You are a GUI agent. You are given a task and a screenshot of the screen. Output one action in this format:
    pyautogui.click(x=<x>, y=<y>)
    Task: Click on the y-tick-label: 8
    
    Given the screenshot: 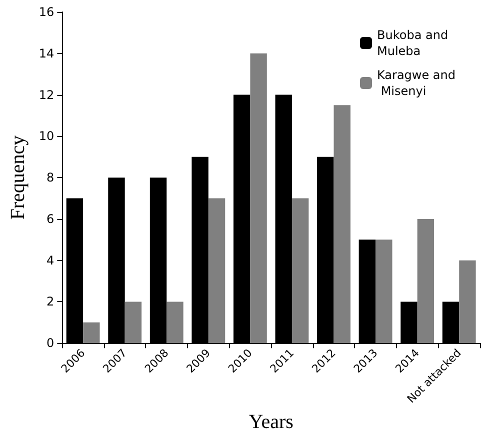 What is the action you would take?
    pyautogui.click(x=50, y=177)
    